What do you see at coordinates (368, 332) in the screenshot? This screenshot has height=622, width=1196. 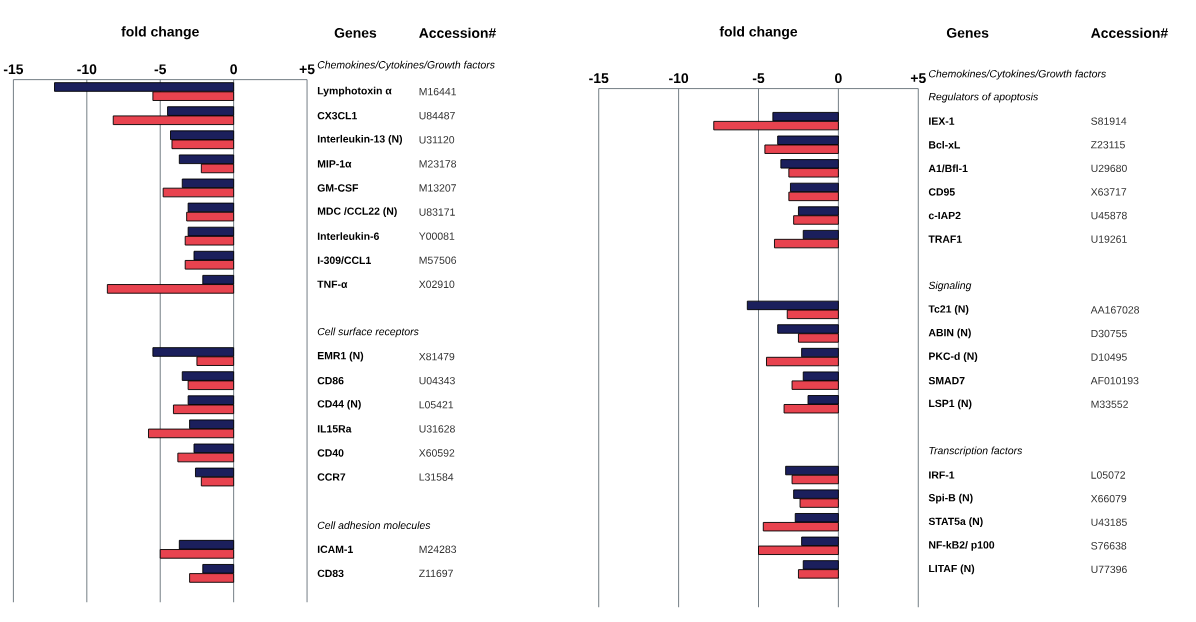 I see `text: Cell surface receptors` at bounding box center [368, 332].